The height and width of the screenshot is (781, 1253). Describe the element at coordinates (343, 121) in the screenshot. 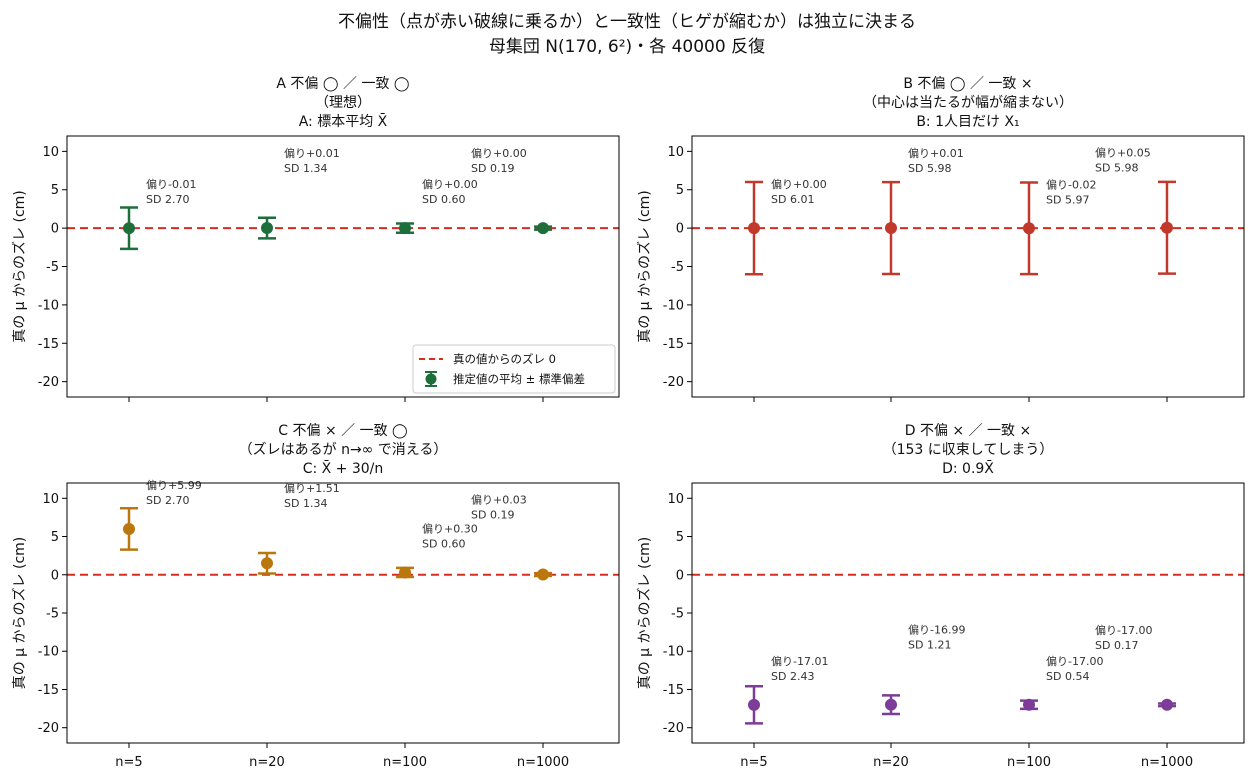

I see `panel-title-line: A: 標本平均 X̄` at that location.